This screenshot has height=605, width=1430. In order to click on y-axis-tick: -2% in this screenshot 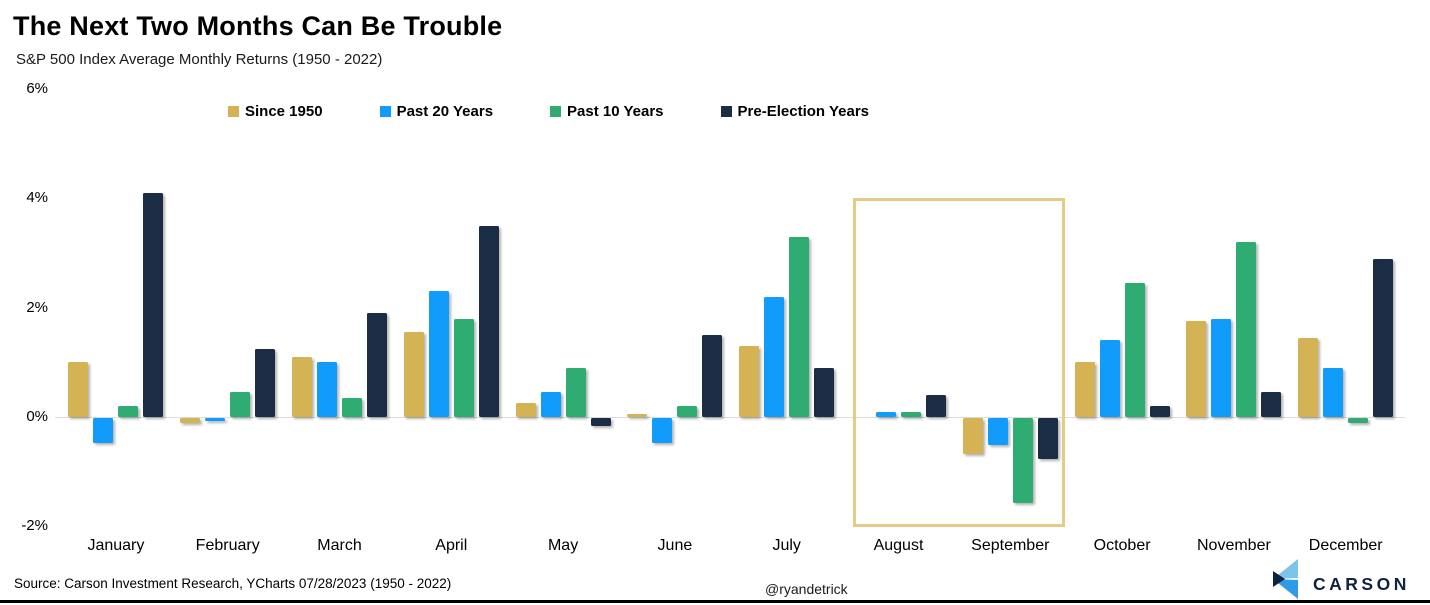, I will do `click(34, 526)`.